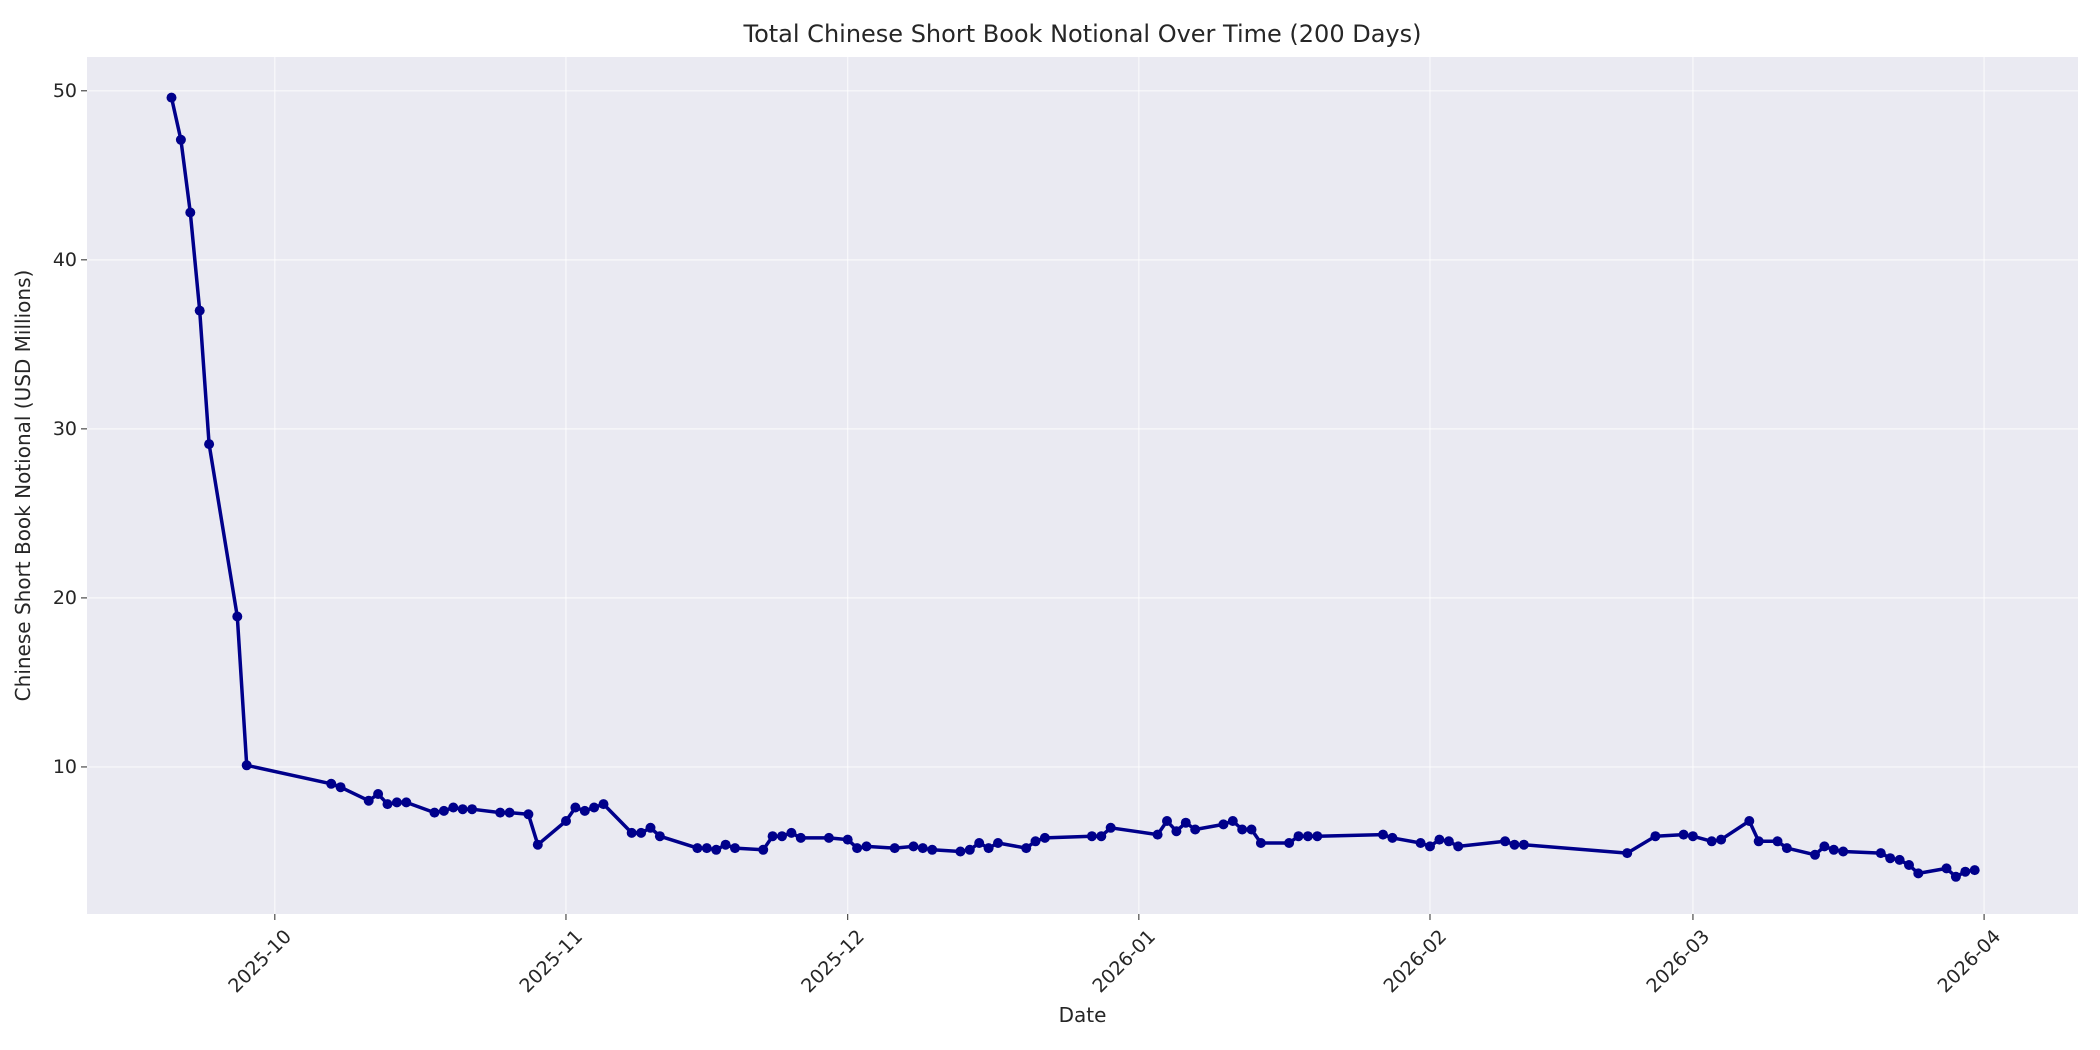  I want to click on x-axis-title: Date, so click(1083, 1015).